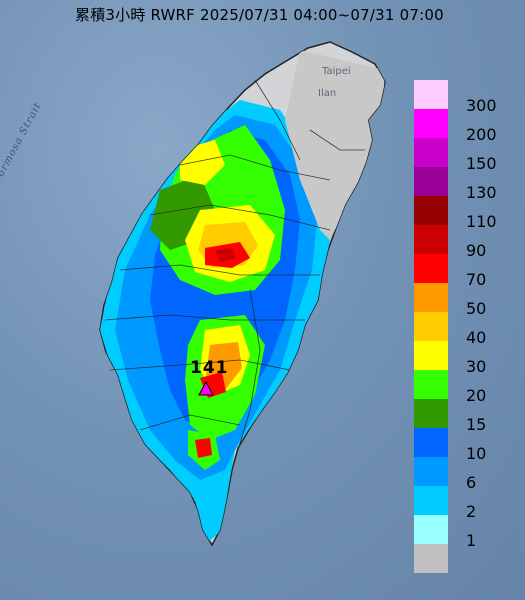  I want to click on legend-label: 200, so click(481, 134).